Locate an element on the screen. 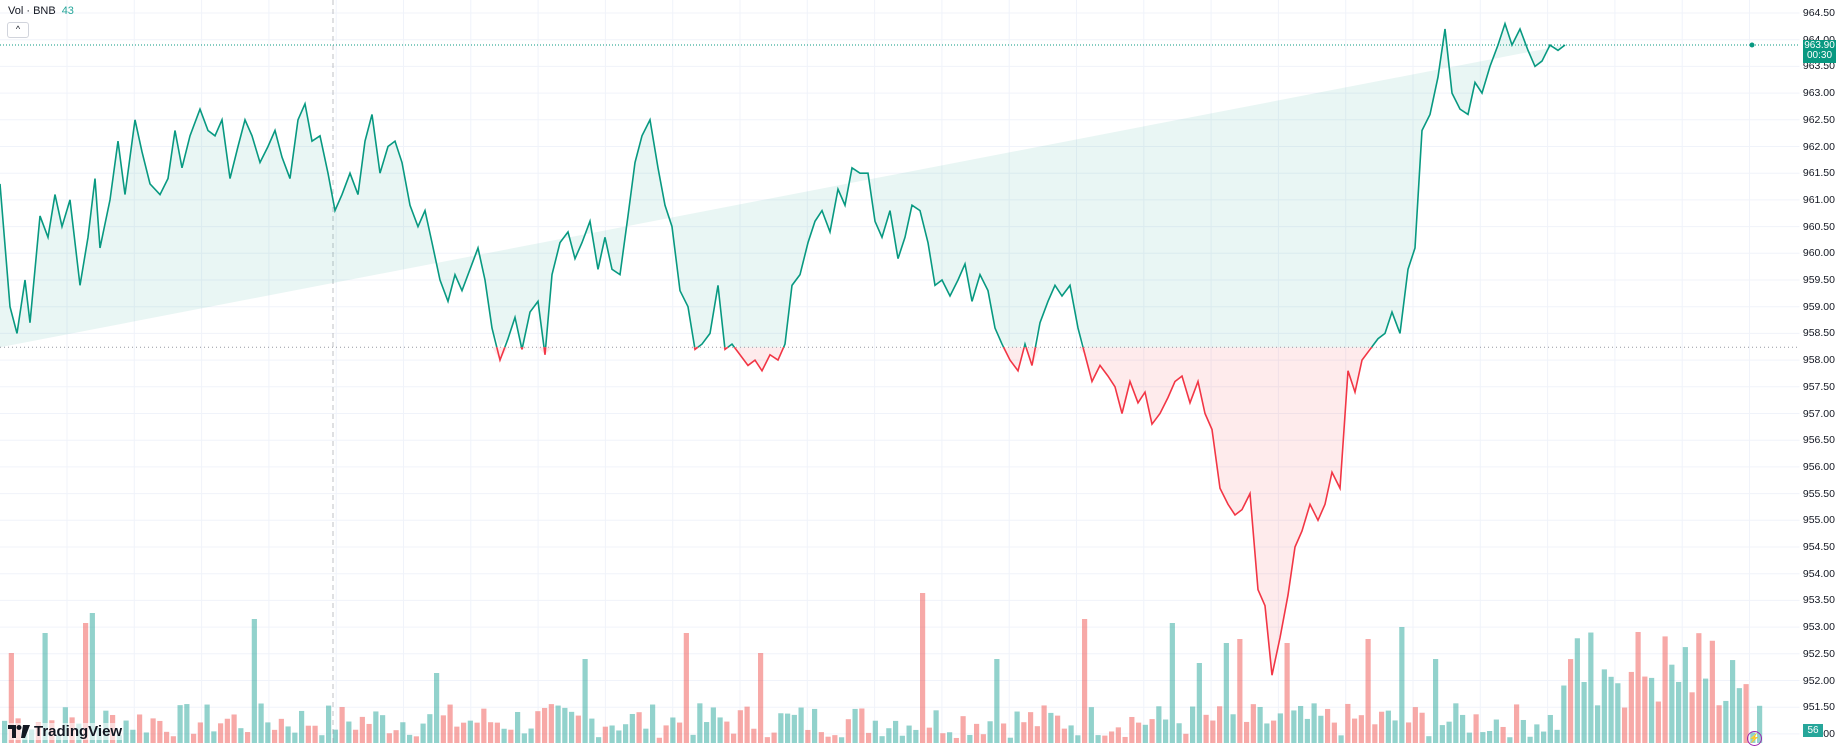 This screenshot has height=746, width=1841. price-axis-label: 957.00 is located at coordinates (1818, 413).